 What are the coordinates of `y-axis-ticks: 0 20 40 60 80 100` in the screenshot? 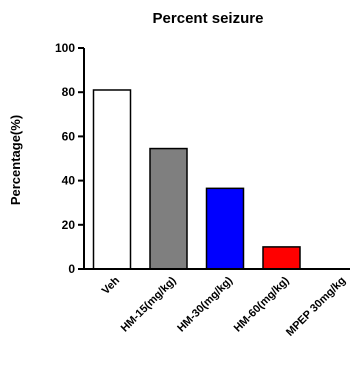 It's located at (69, 158).